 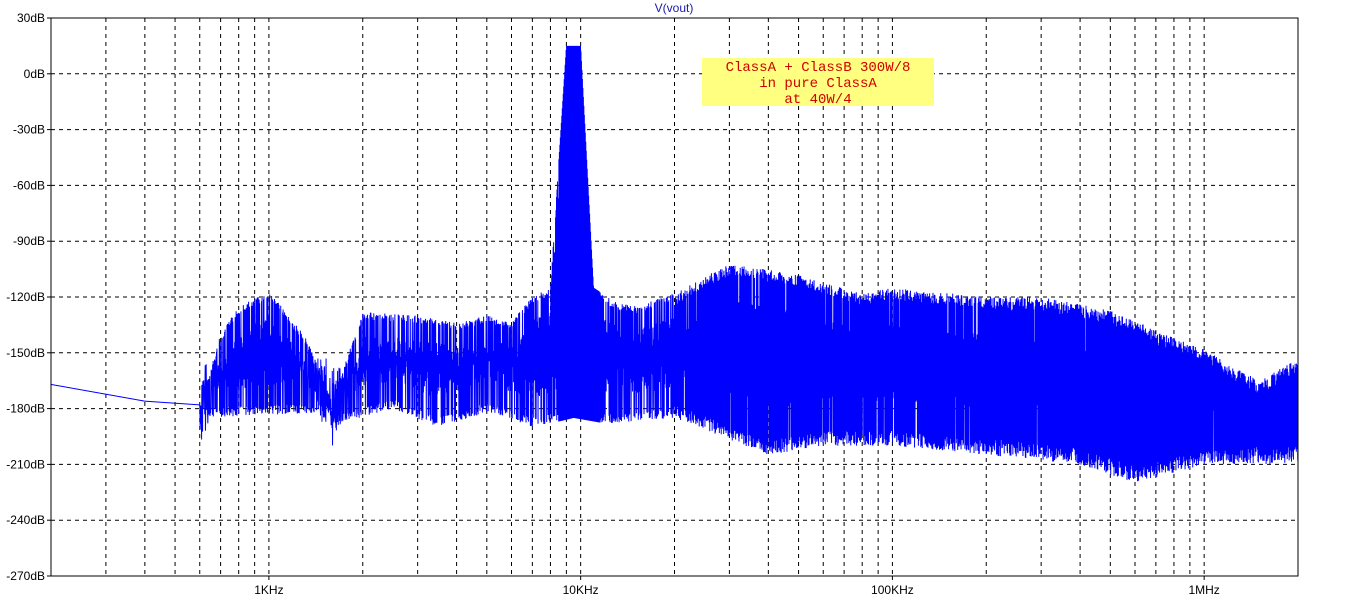 What do you see at coordinates (25, 520) in the screenshot?
I see `y-tick-label: -240dB` at bounding box center [25, 520].